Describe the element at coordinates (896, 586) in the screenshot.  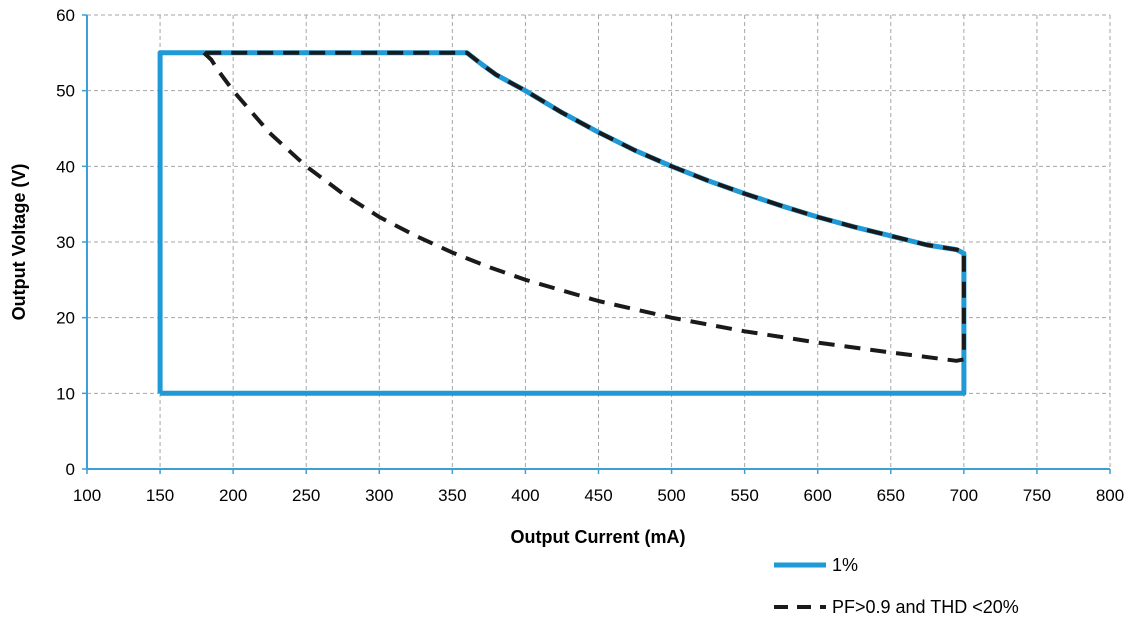
I see `legend: 1% PF>0.9 and THD <20%` at that location.